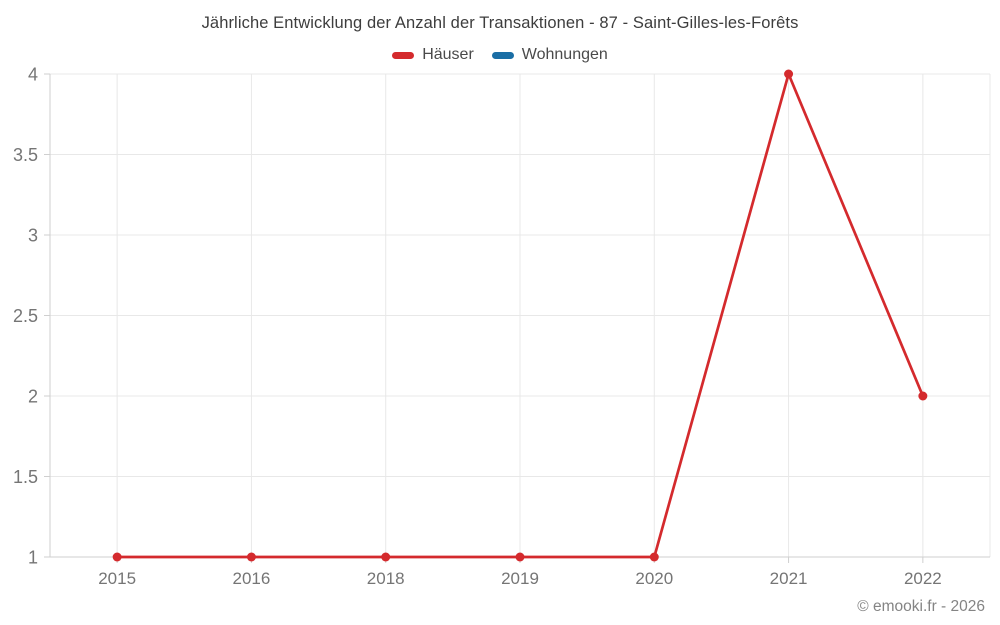  Describe the element at coordinates (25, 316) in the screenshot. I see `y-axis-label: 2.5` at that location.